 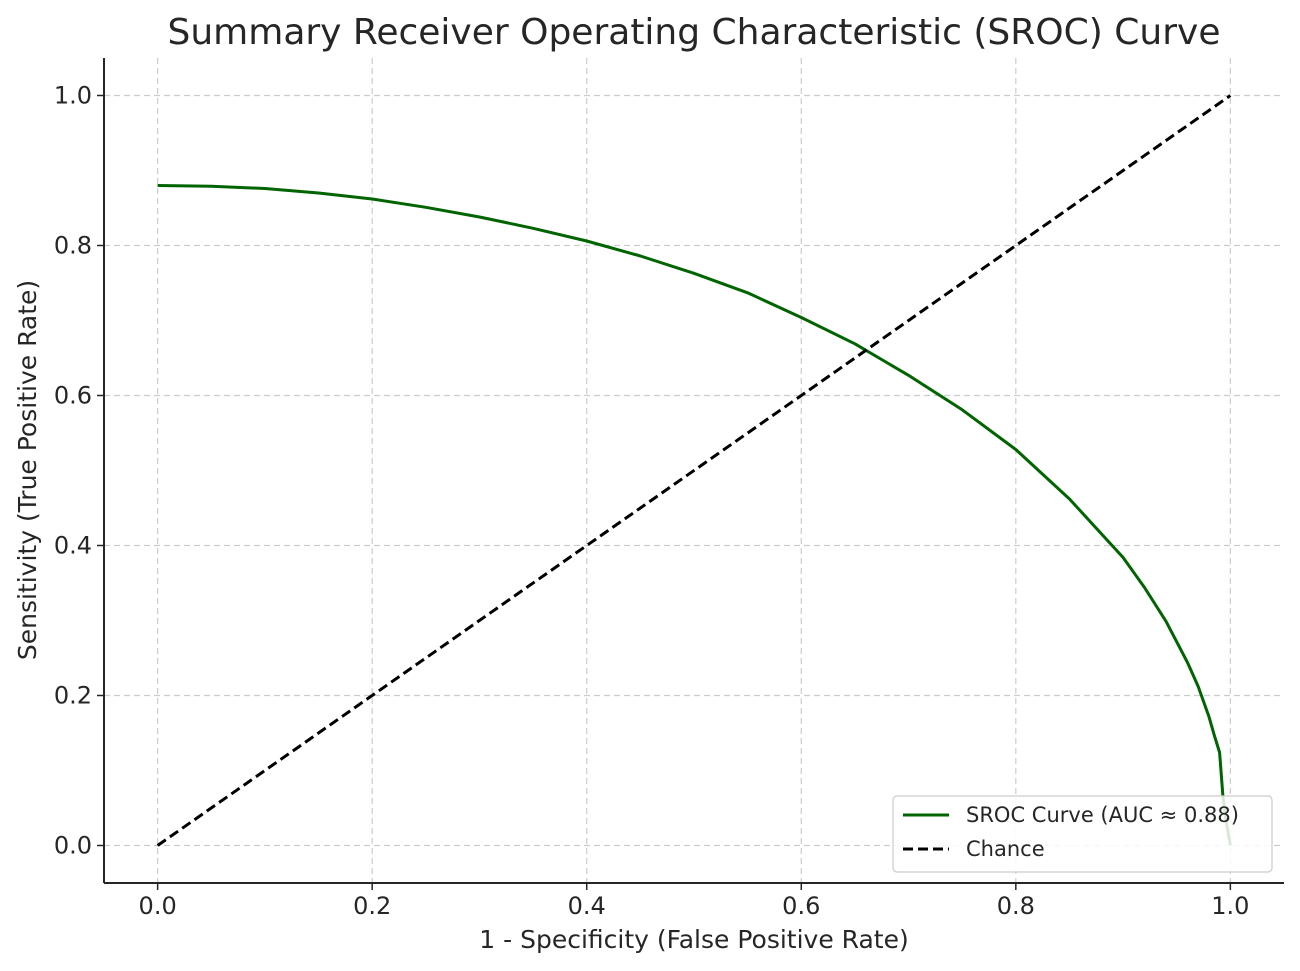 What do you see at coordinates (79, 471) in the screenshot?
I see `y-axis-ticks: 0.0 0.2 0.4 0.6 0.8 1.0` at bounding box center [79, 471].